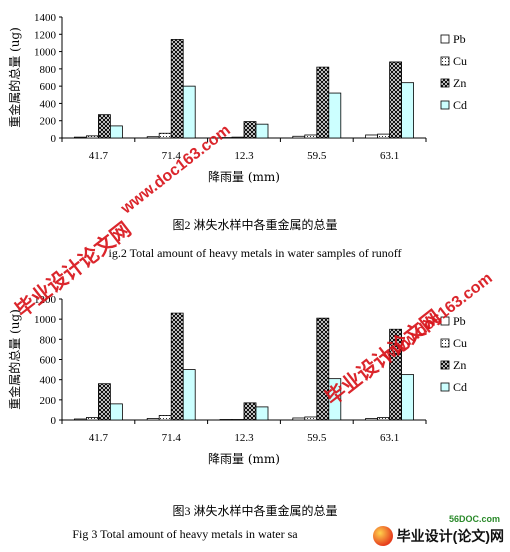  What do you see at coordinates (450, 536) in the screenshot?
I see `watermark-bottom-text: 毕业设计(论文)网` at bounding box center [450, 536].